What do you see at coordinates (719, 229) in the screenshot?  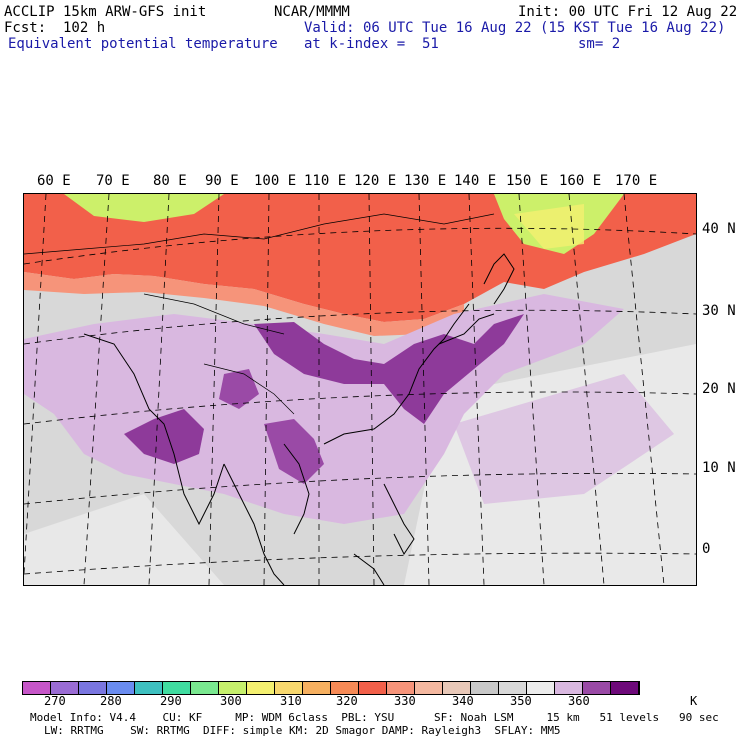 I see `lat-label: 40 N` at bounding box center [719, 229].